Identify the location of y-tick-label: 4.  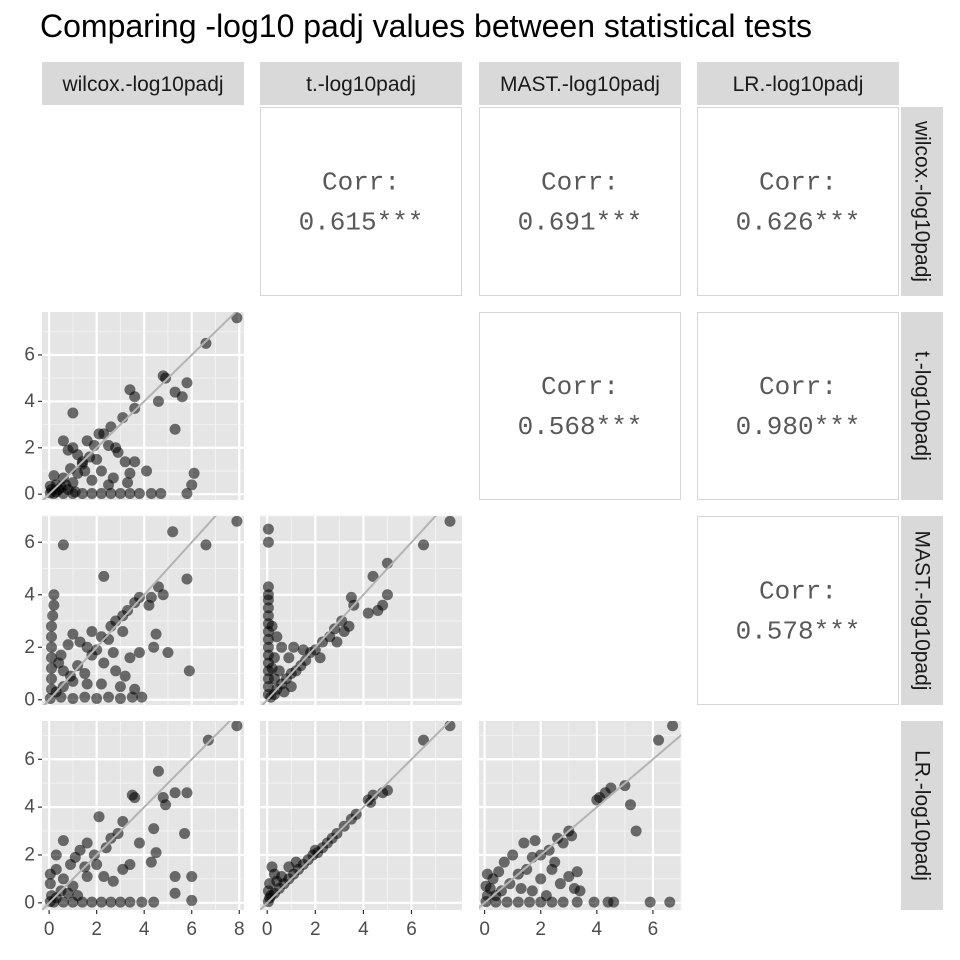
(29, 594).